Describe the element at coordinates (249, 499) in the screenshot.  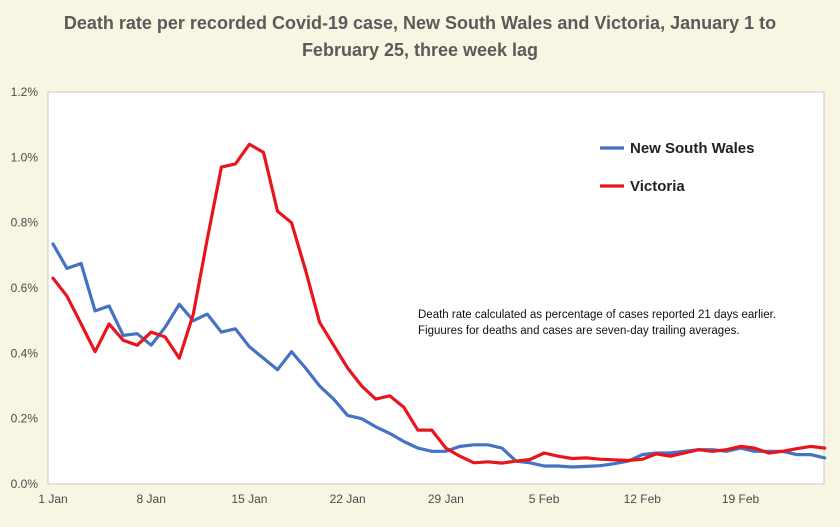
I see `x-tick-label: 15 Jan` at that location.